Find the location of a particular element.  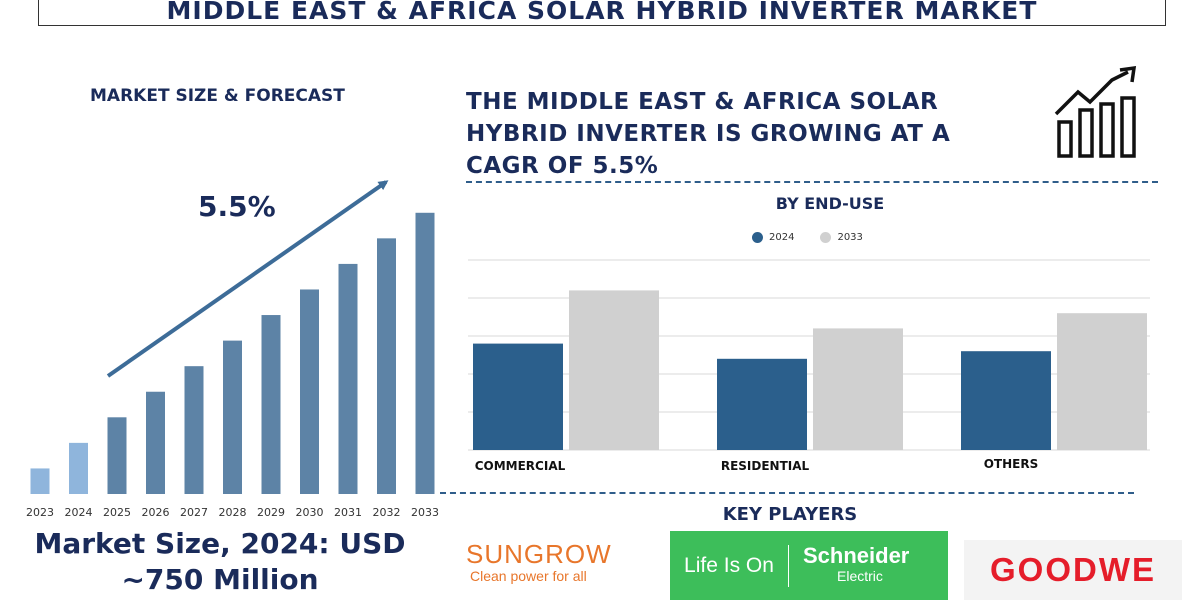

forecast-tick-2032: 2032 is located at coordinates (387, 512).